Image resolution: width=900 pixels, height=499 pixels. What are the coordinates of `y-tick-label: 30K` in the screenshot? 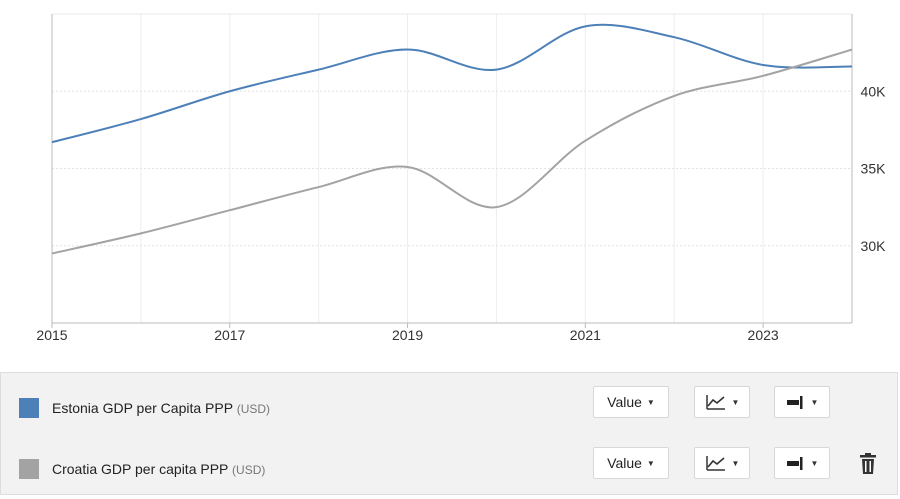 It's located at (874, 246).